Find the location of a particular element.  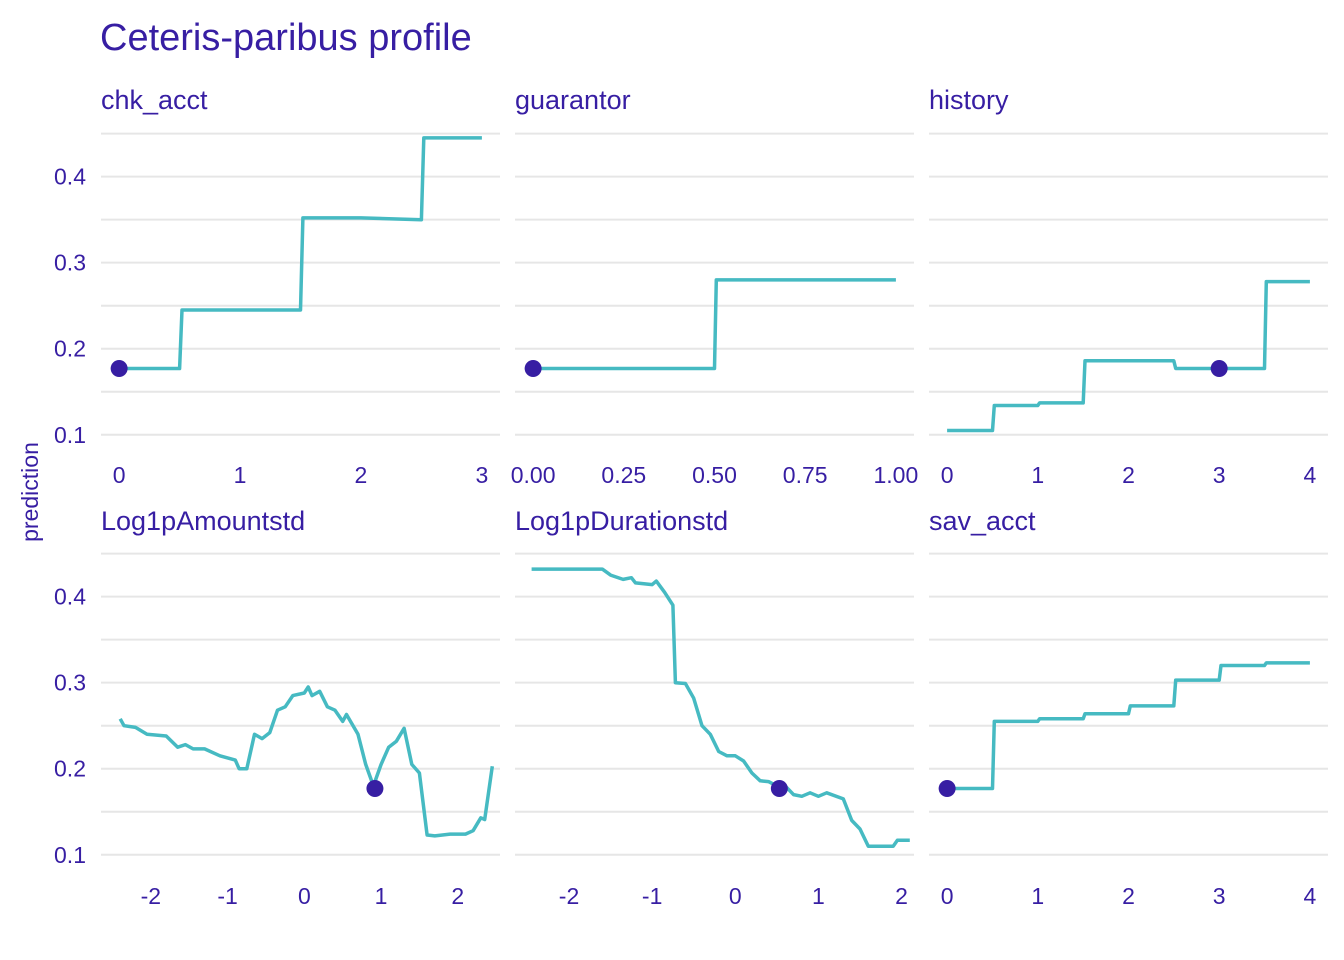

panel-title: history is located at coordinates (969, 100).